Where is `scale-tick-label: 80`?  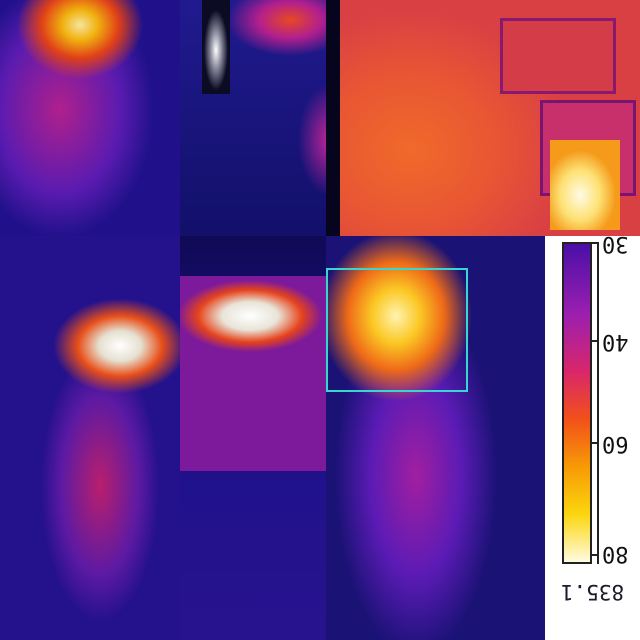
scale-tick-label: 80 is located at coordinates (615, 553).